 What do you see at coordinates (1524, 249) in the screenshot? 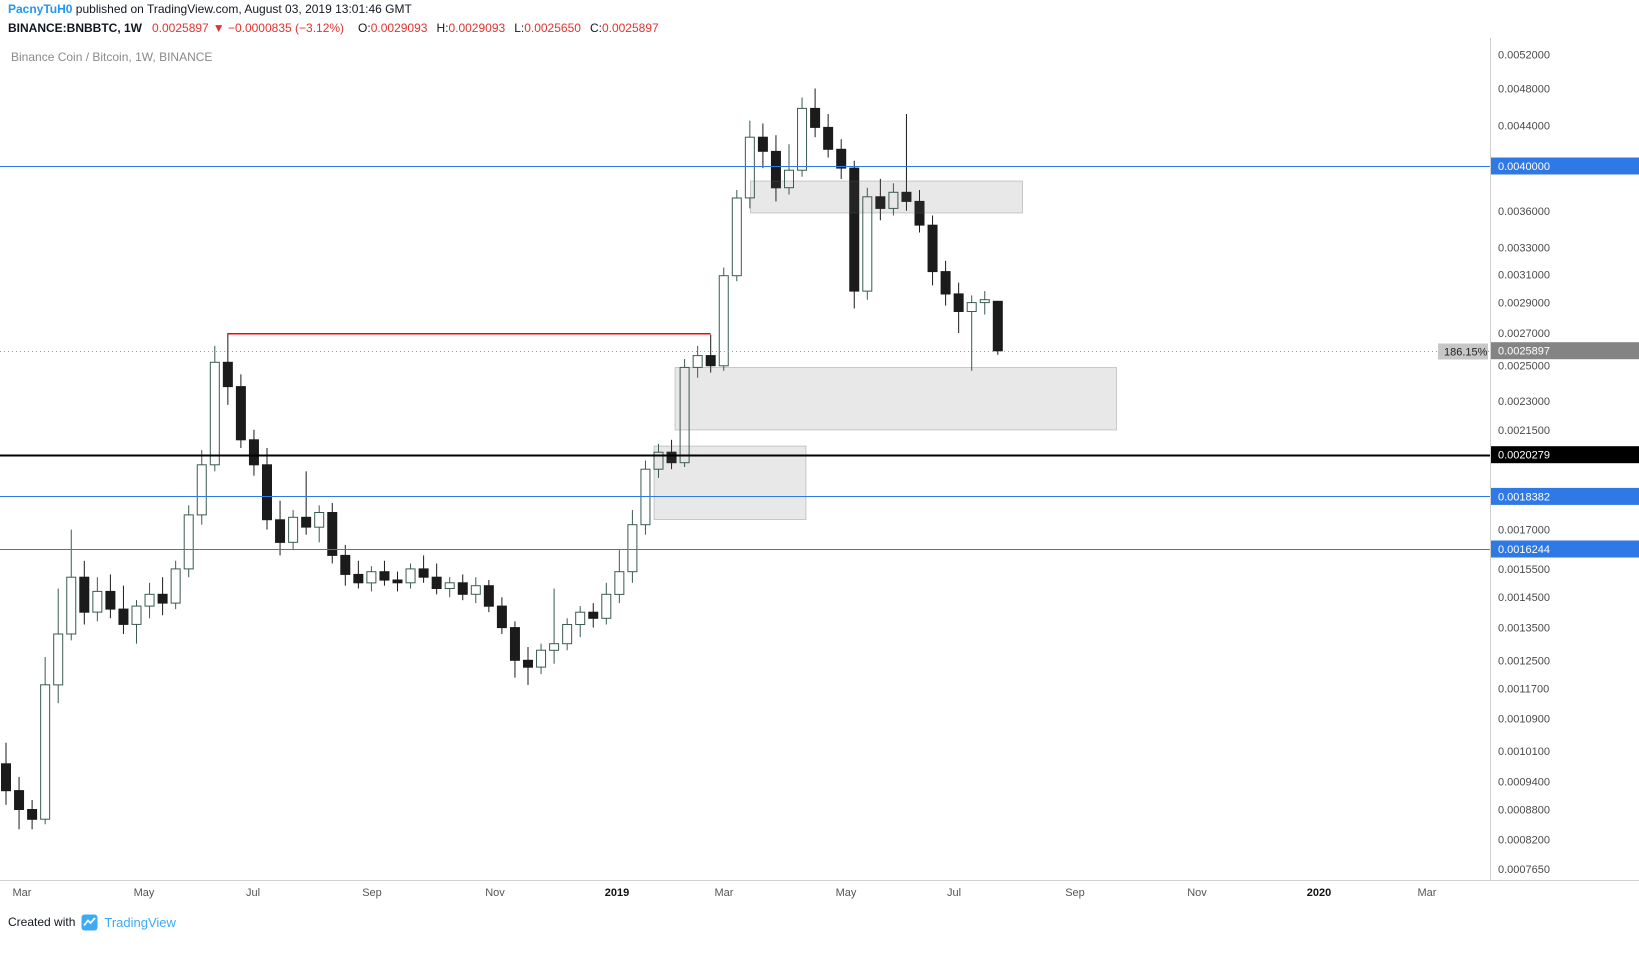
I see `price-tick-label: 0.0033000` at bounding box center [1524, 249].